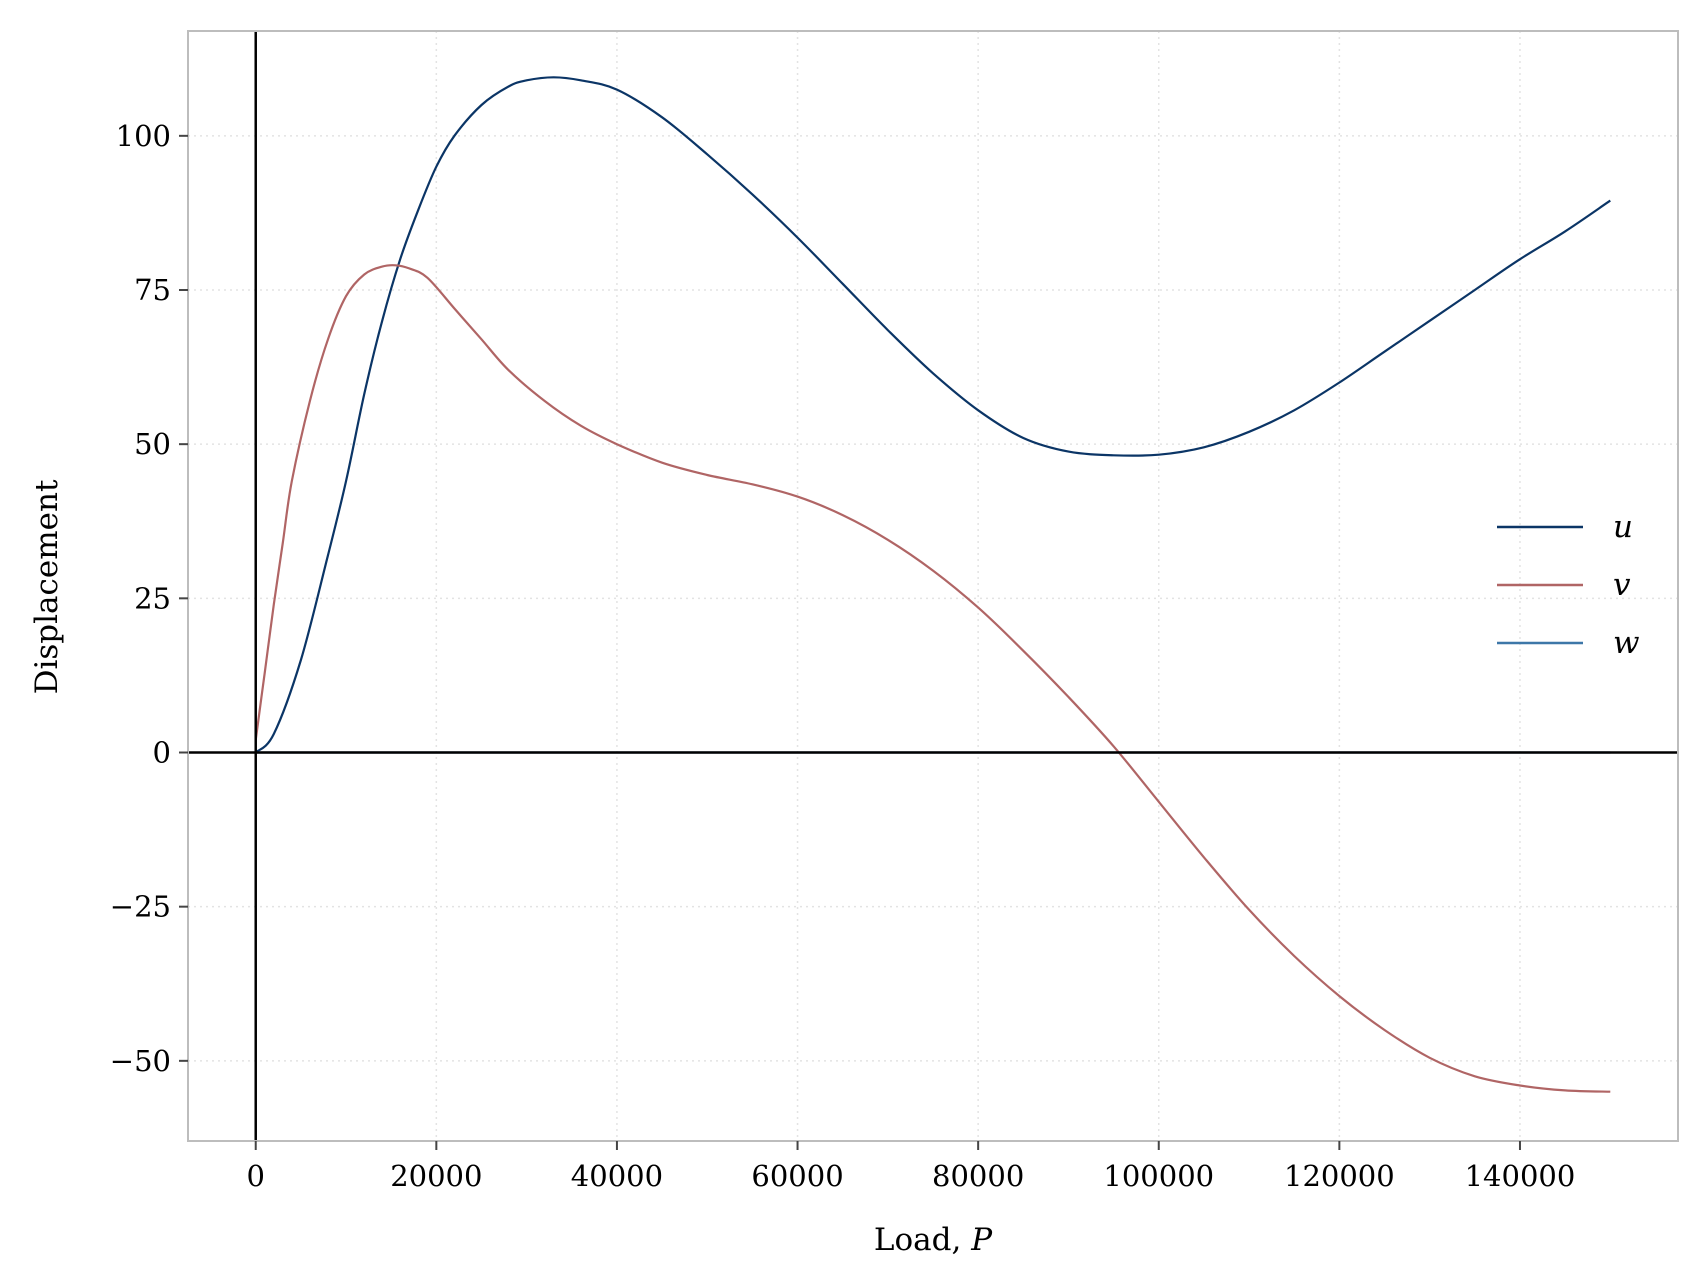  What do you see at coordinates (152, 598) in the screenshot?
I see `y-tick-label: 25` at bounding box center [152, 598].